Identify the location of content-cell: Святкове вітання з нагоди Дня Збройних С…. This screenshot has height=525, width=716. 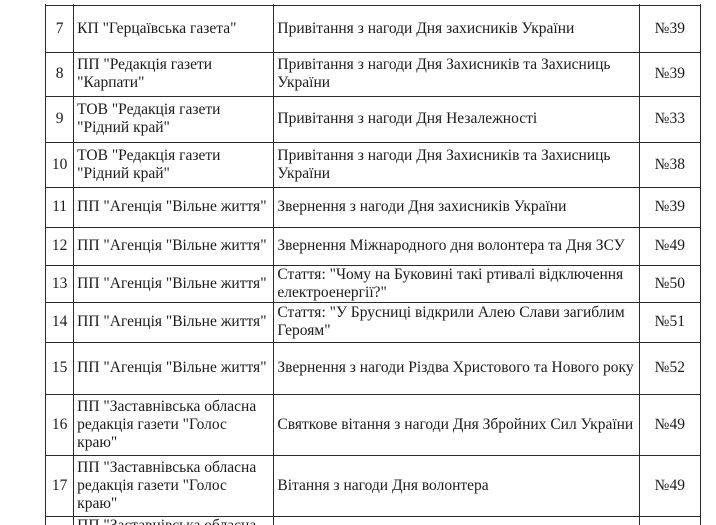
(456, 424).